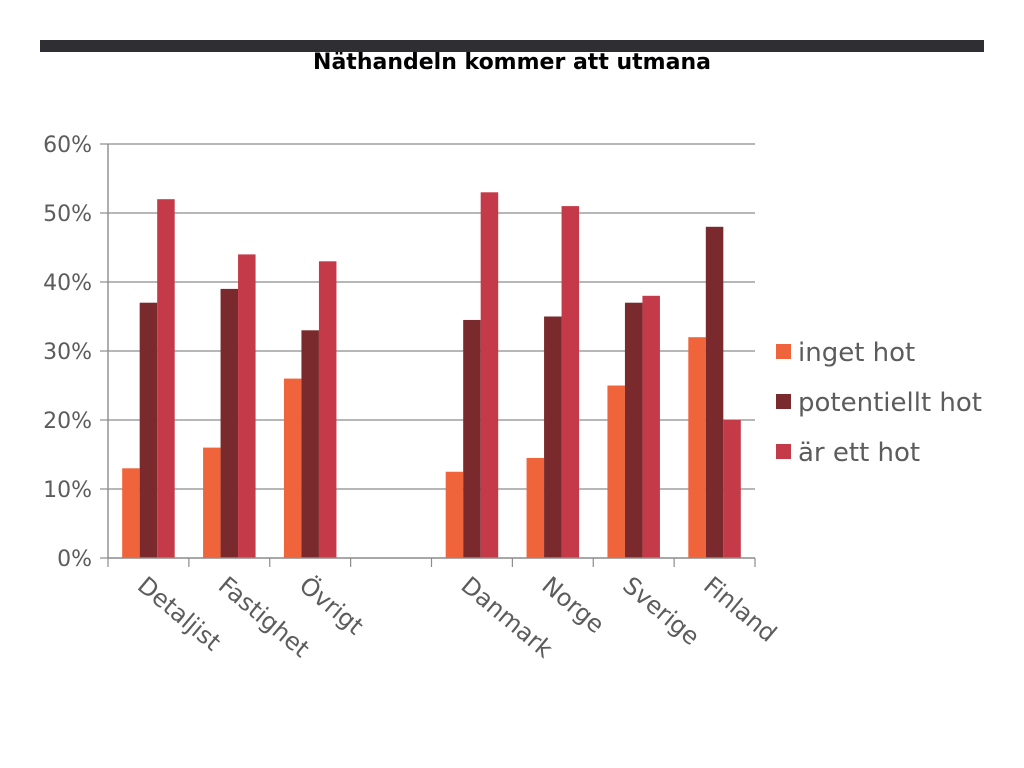 The width and height of the screenshot is (1024, 768). I want to click on y-tick-labels: 0% 10% 20% 30% 40% 50% 60%, so click(67, 352).